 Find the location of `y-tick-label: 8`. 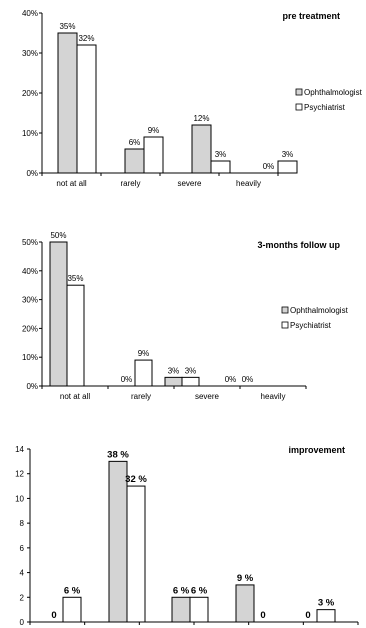

y-tick-label: 8 is located at coordinates (22, 523).